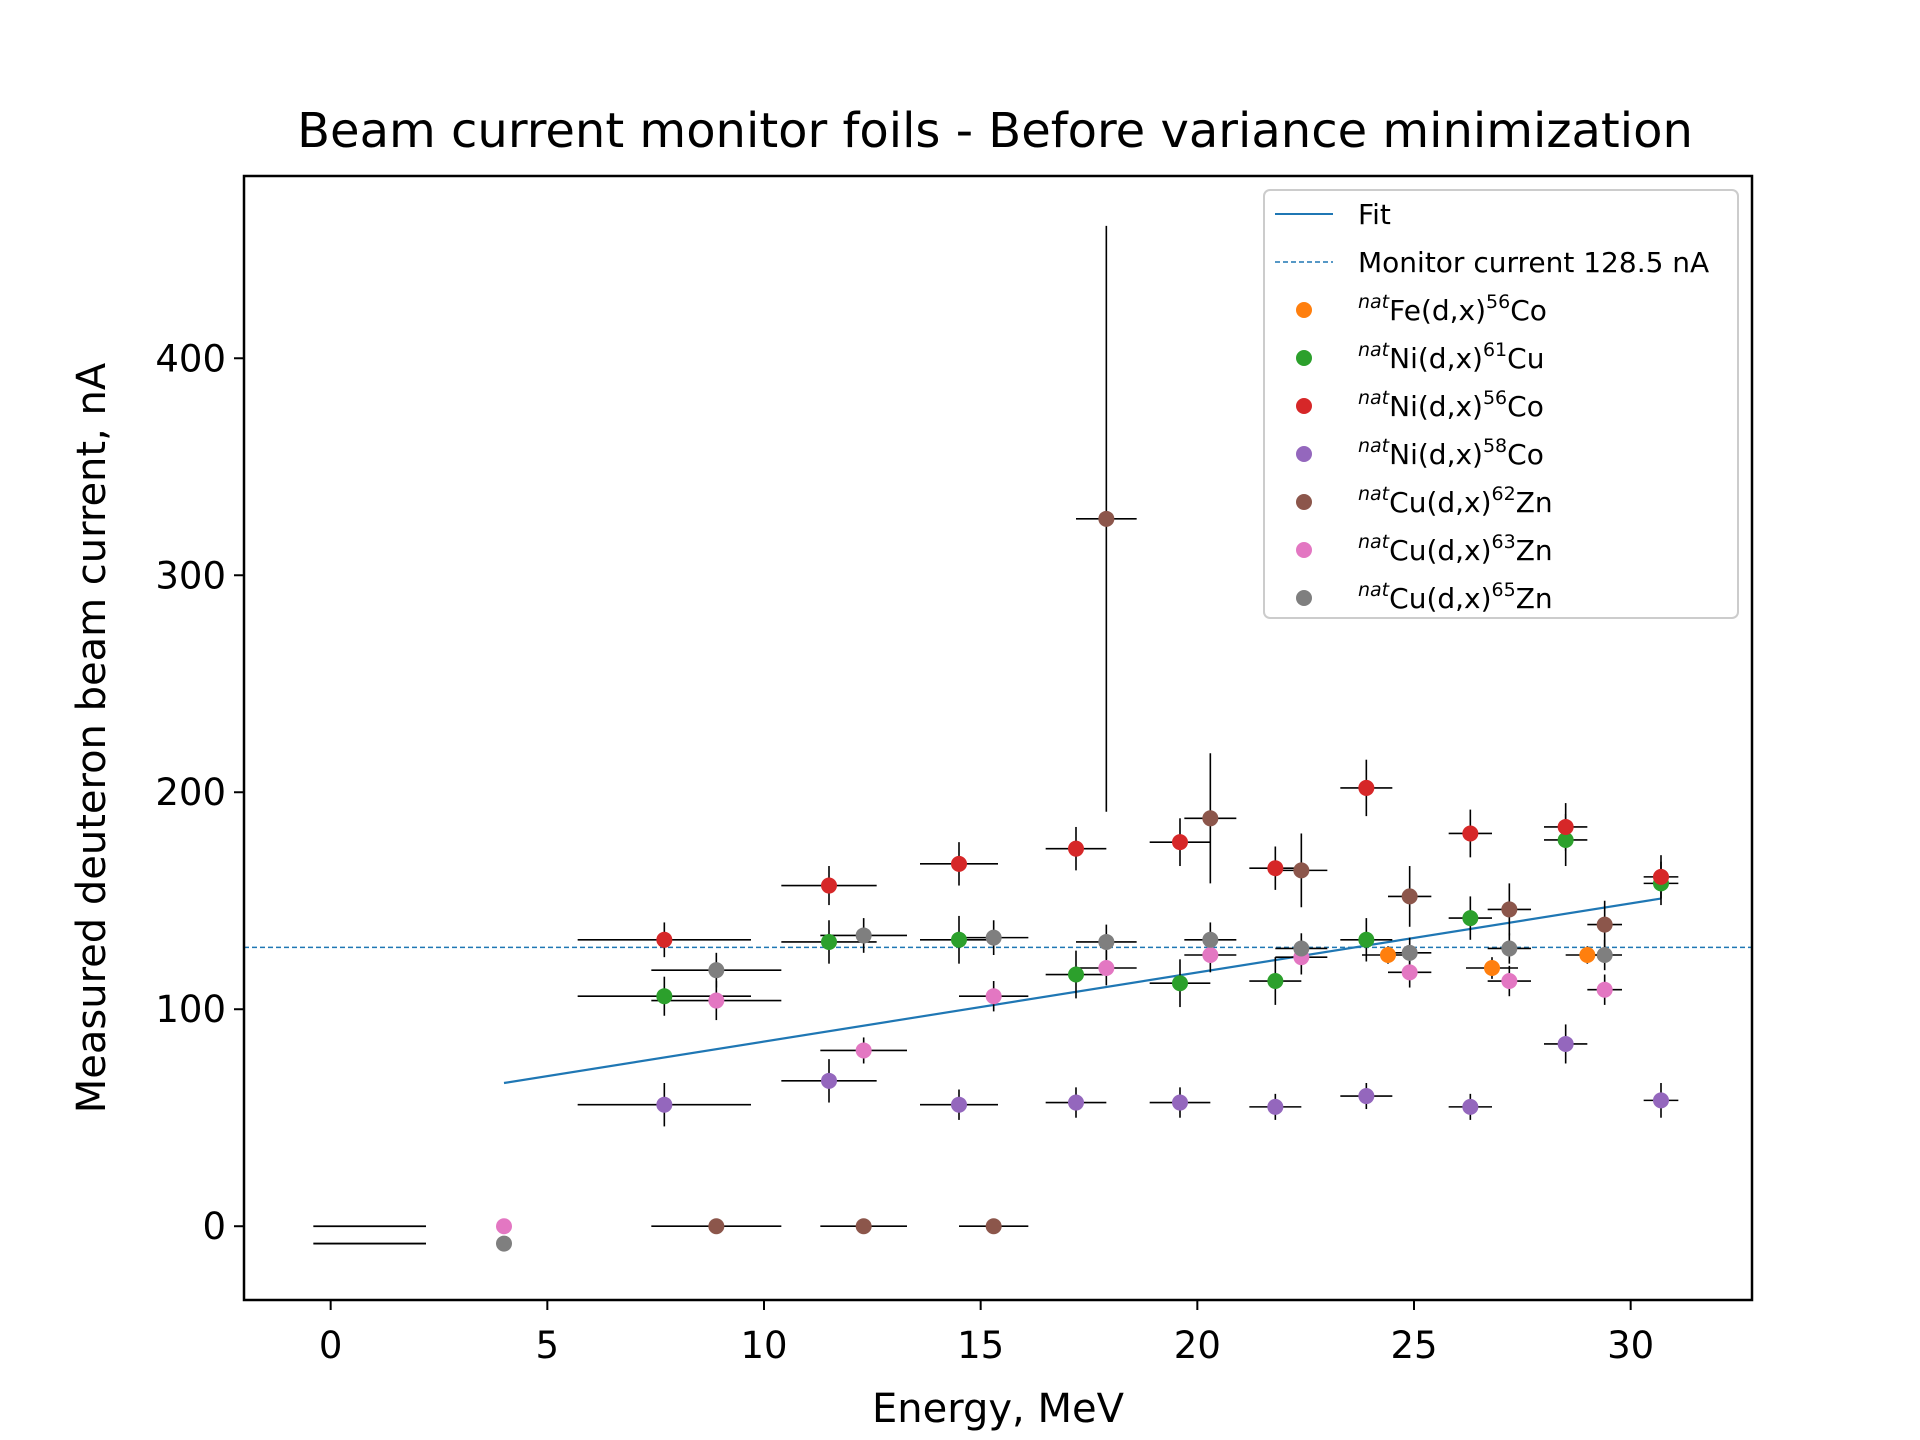 The height and width of the screenshot is (1440, 1920). I want to click on y-axis: 0 100 200 300 400, so click(199, 792).